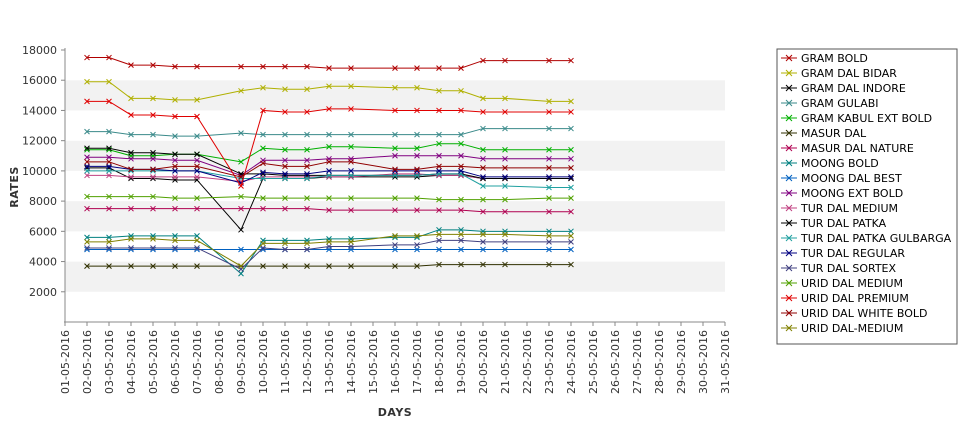  I want to click on x-tick-label: 26-05-2016, so click(615, 362).